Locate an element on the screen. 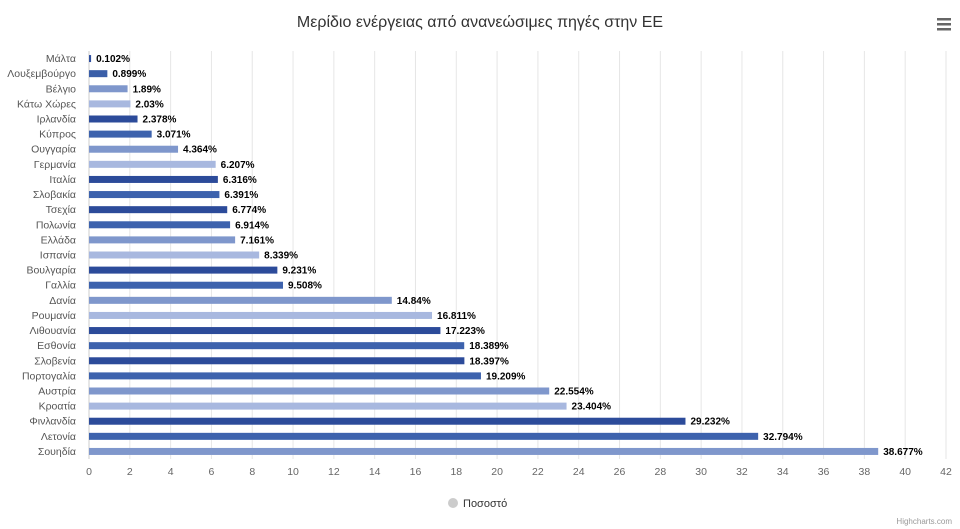  x-axis-ticks: 0 2 4 6 8 10 12 14 16 18 20 22 24 26 28 30 32 34 36 38 40 42 is located at coordinates (519, 472).